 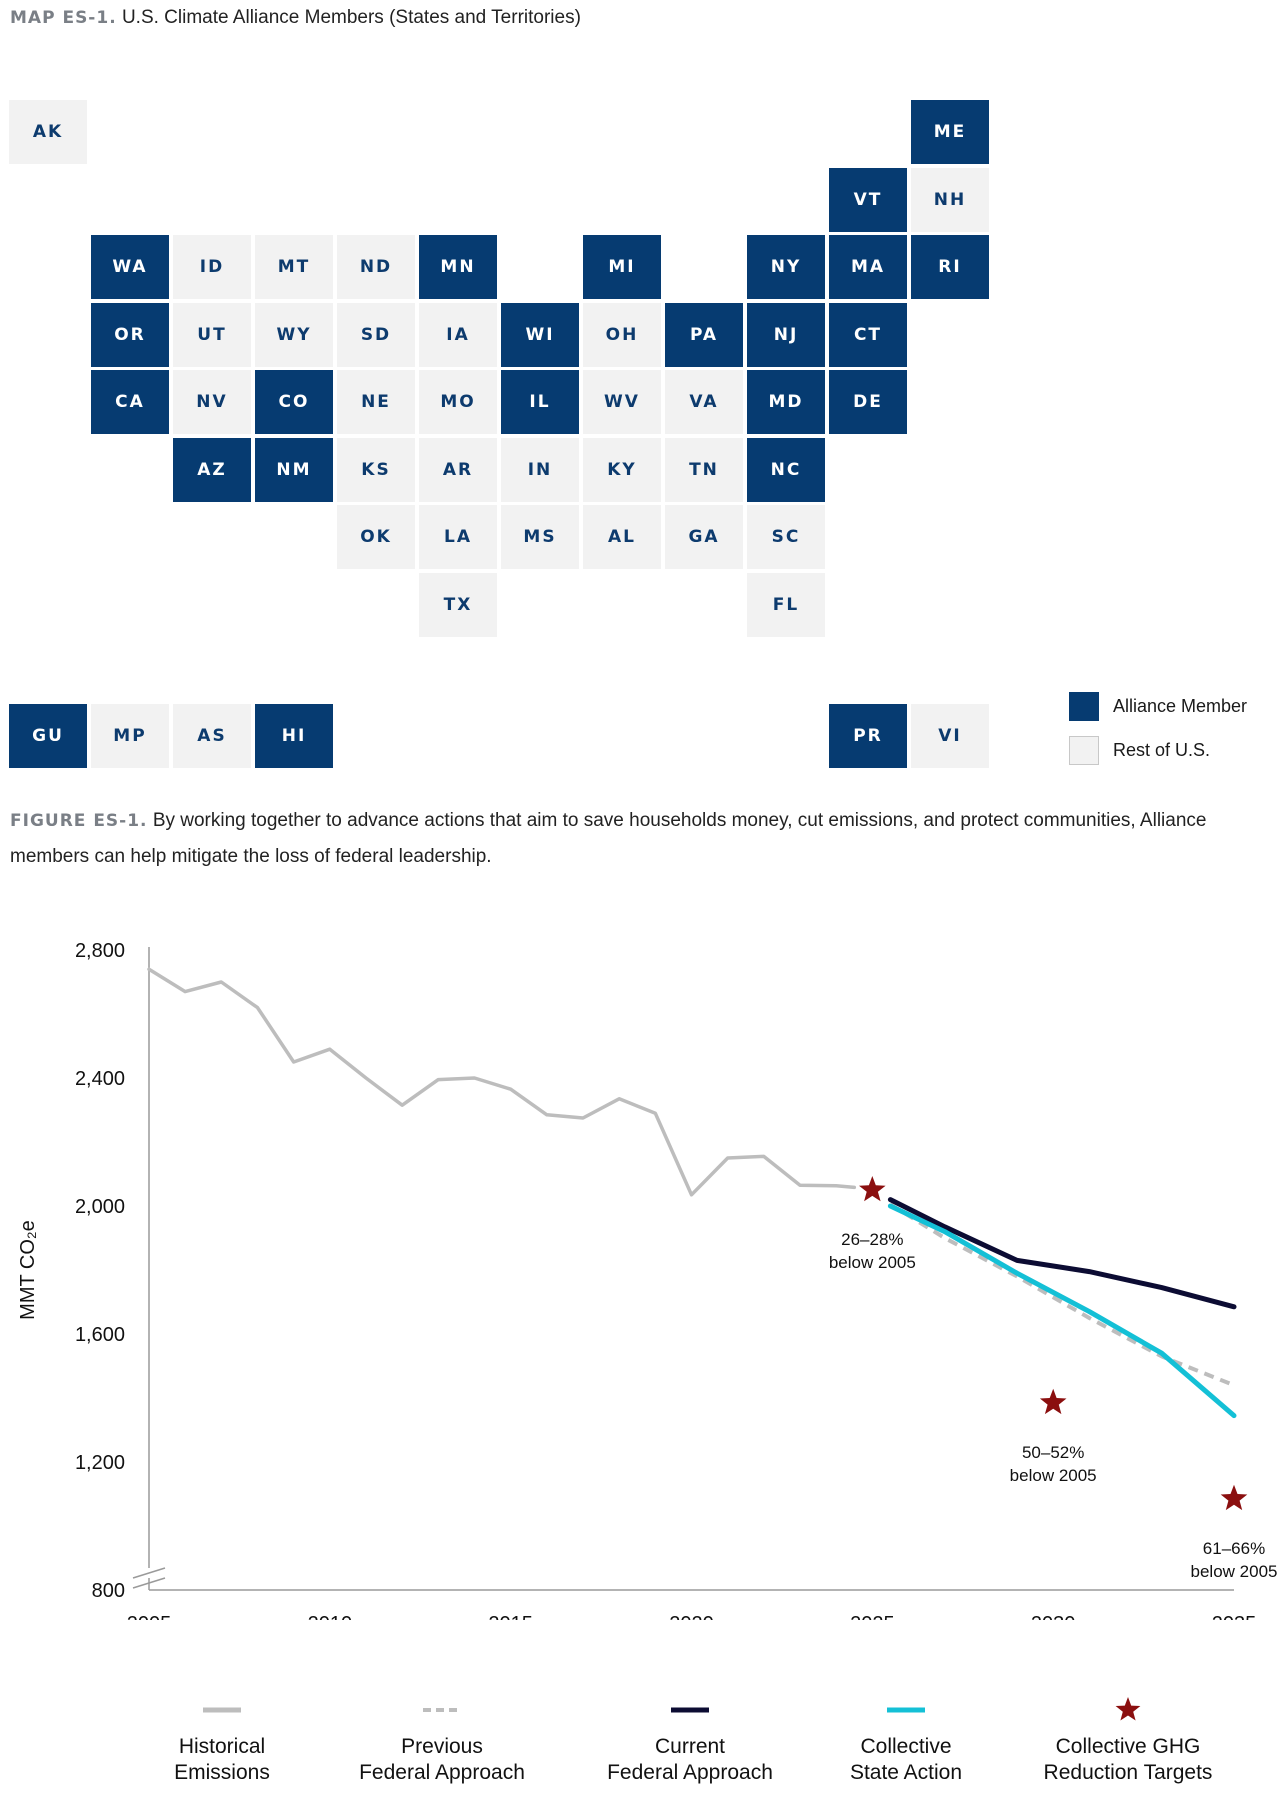 What do you see at coordinates (1128, 1746) in the screenshot?
I see `legend-label-line1: Collective GHG` at bounding box center [1128, 1746].